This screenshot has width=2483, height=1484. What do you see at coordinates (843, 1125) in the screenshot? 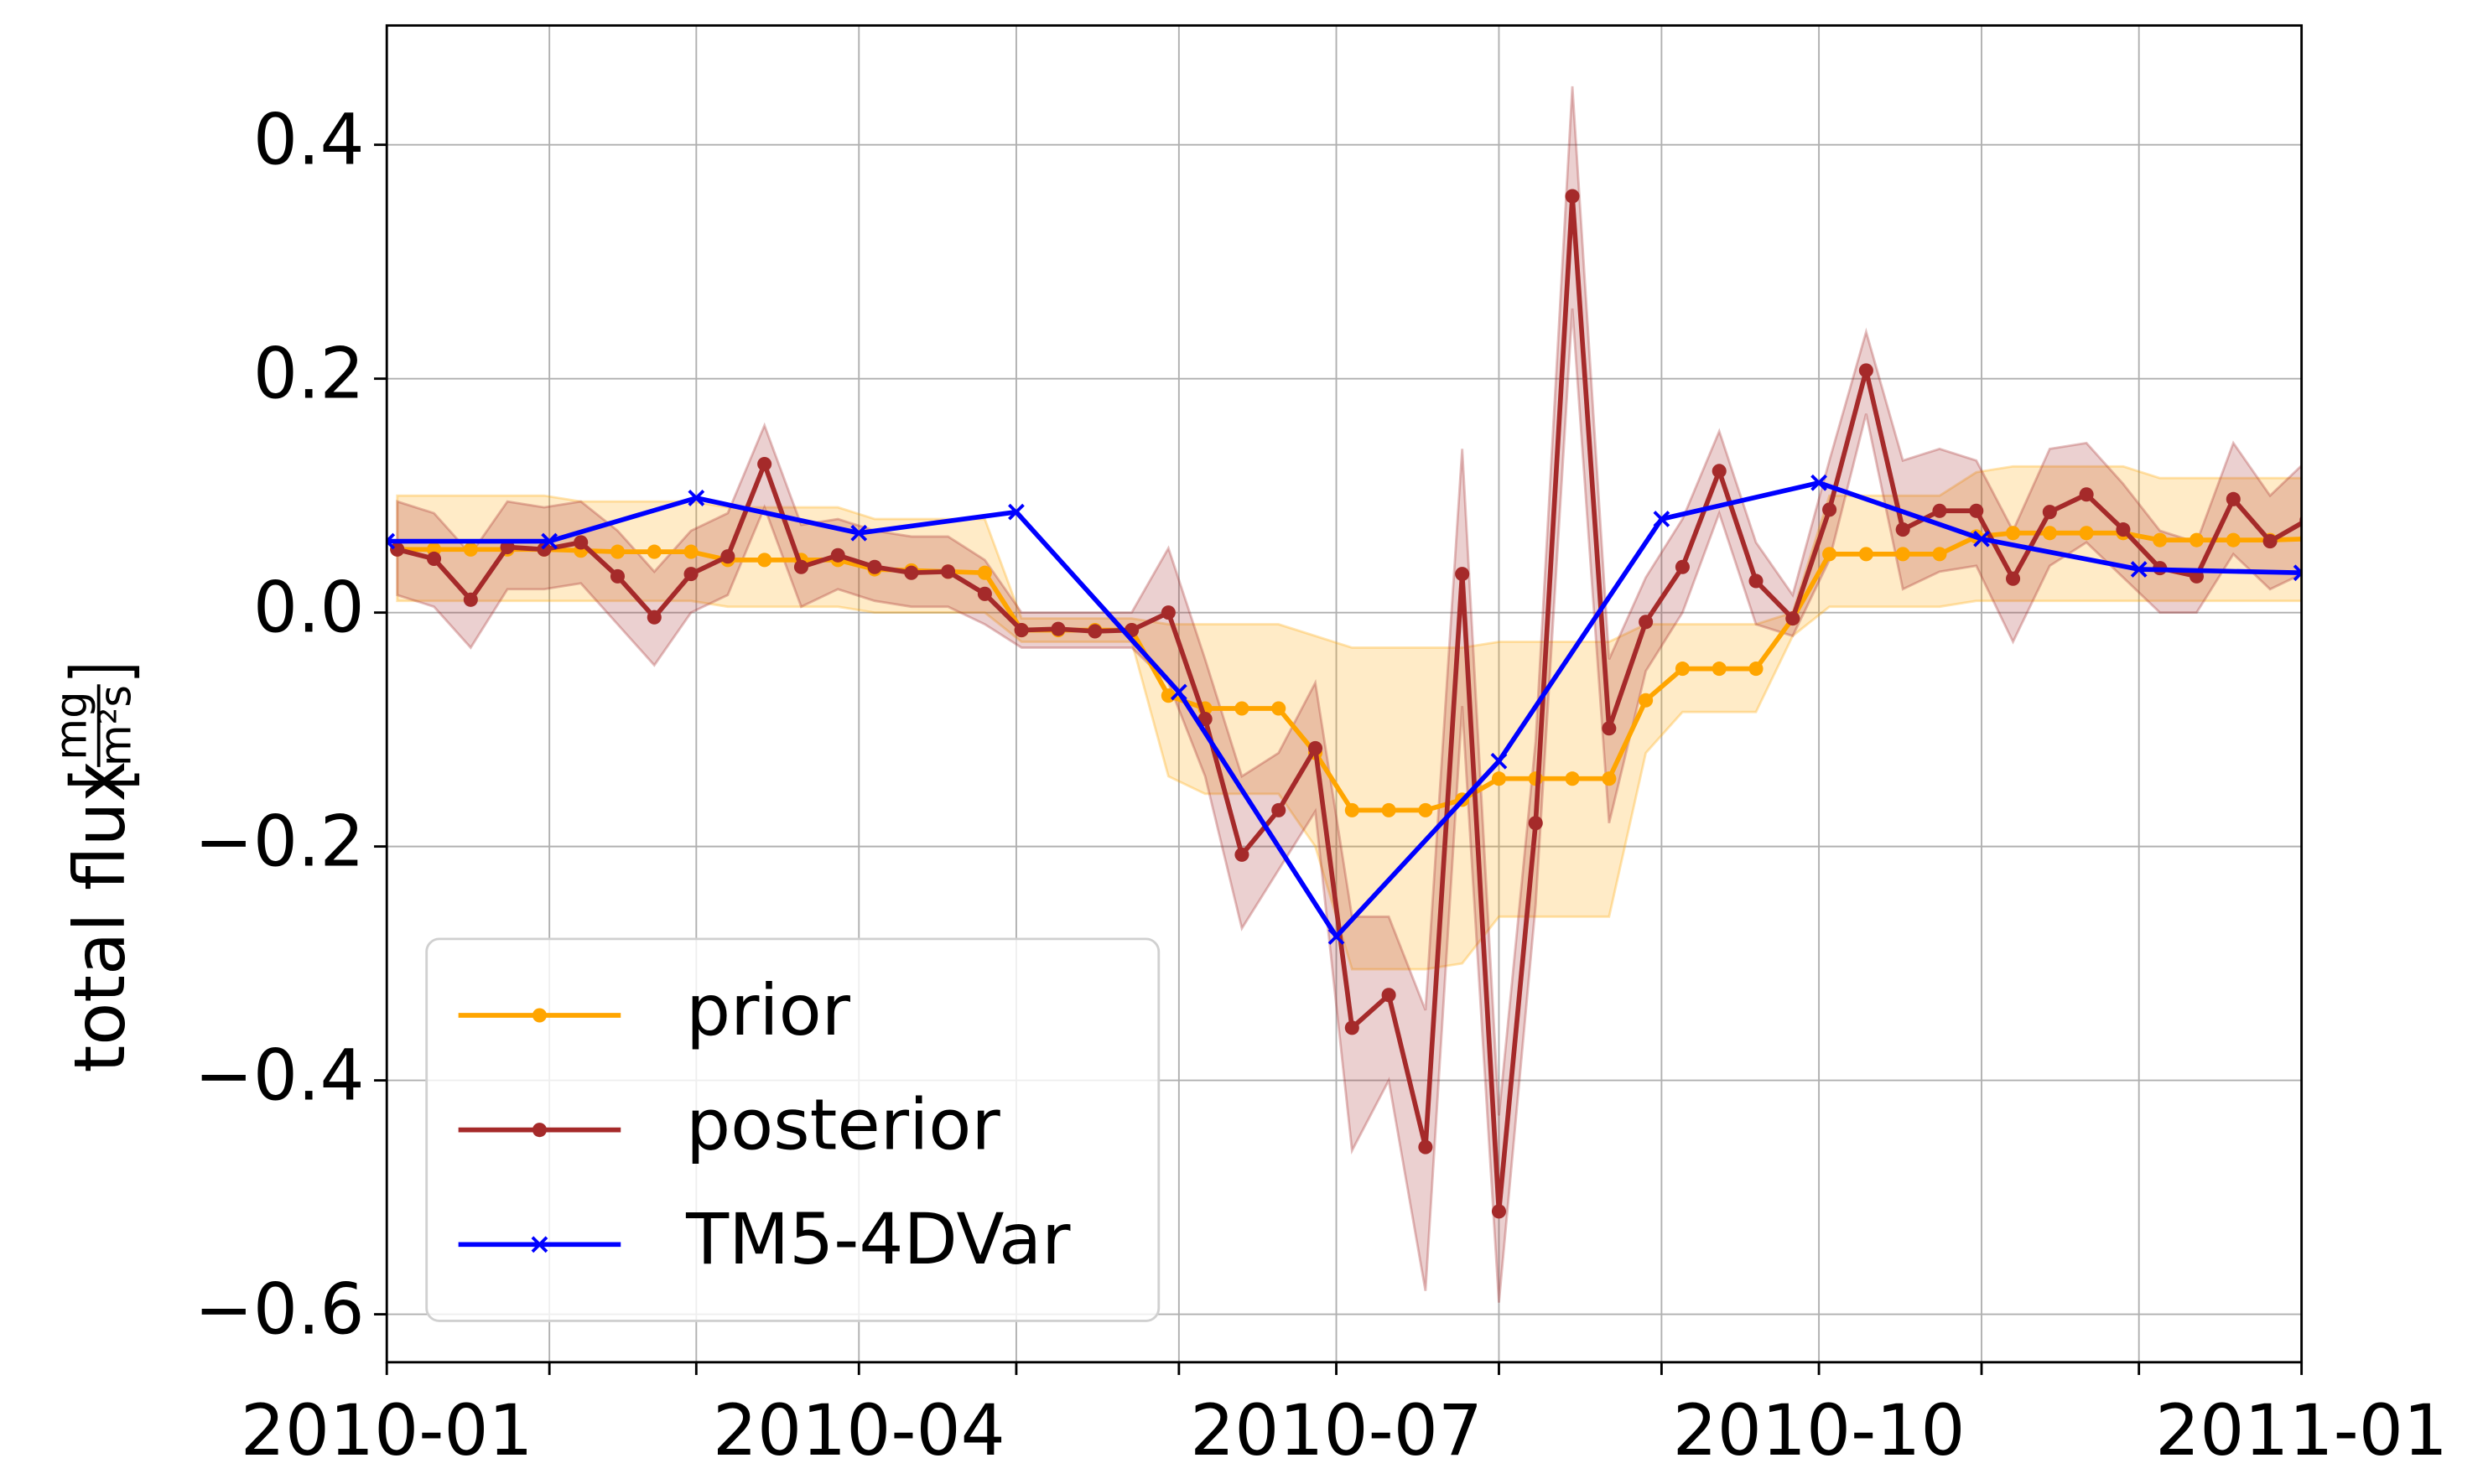
I see `legend-label: posterior` at bounding box center [843, 1125].